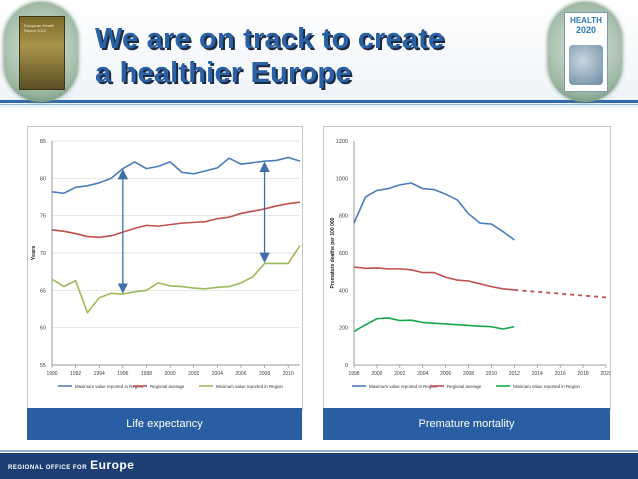 The width and height of the screenshot is (638, 479). I want to click on y-axis-label: Years, so click(34, 253).